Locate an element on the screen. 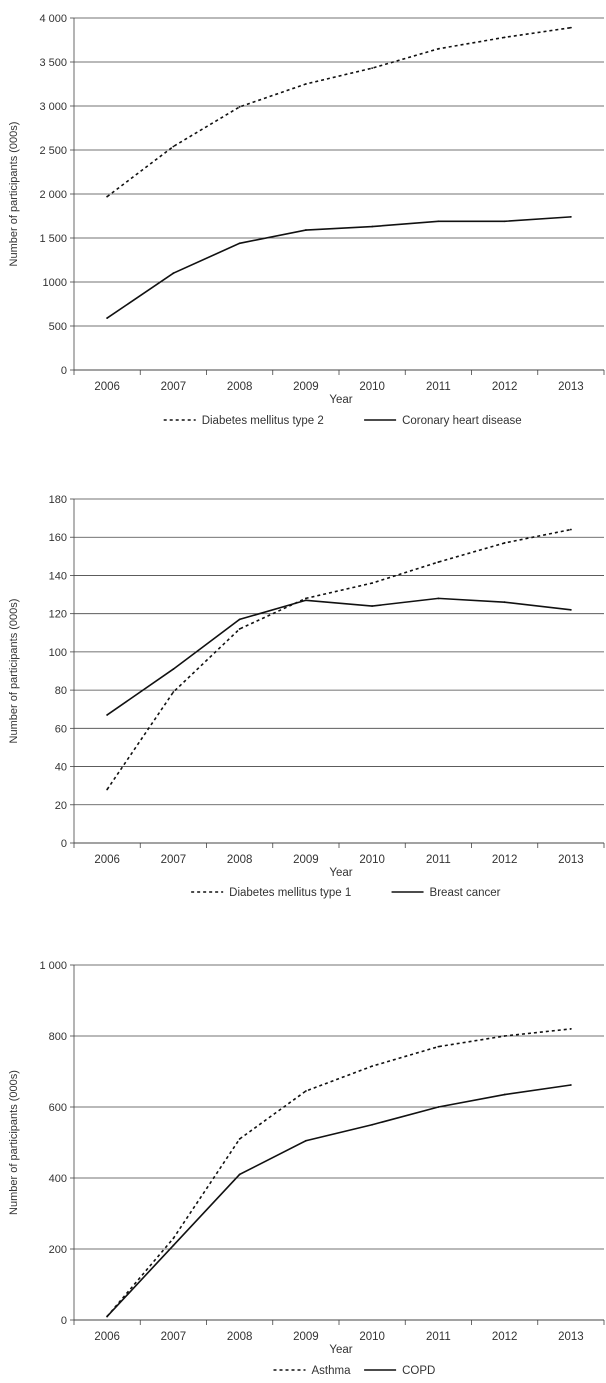  y-tick-label: 200 is located at coordinates (58, 1250).